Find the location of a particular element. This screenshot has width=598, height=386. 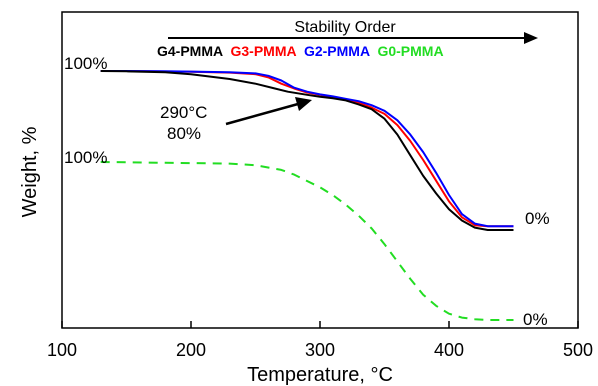

stability-order-title: Stability Order is located at coordinates (345, 27).